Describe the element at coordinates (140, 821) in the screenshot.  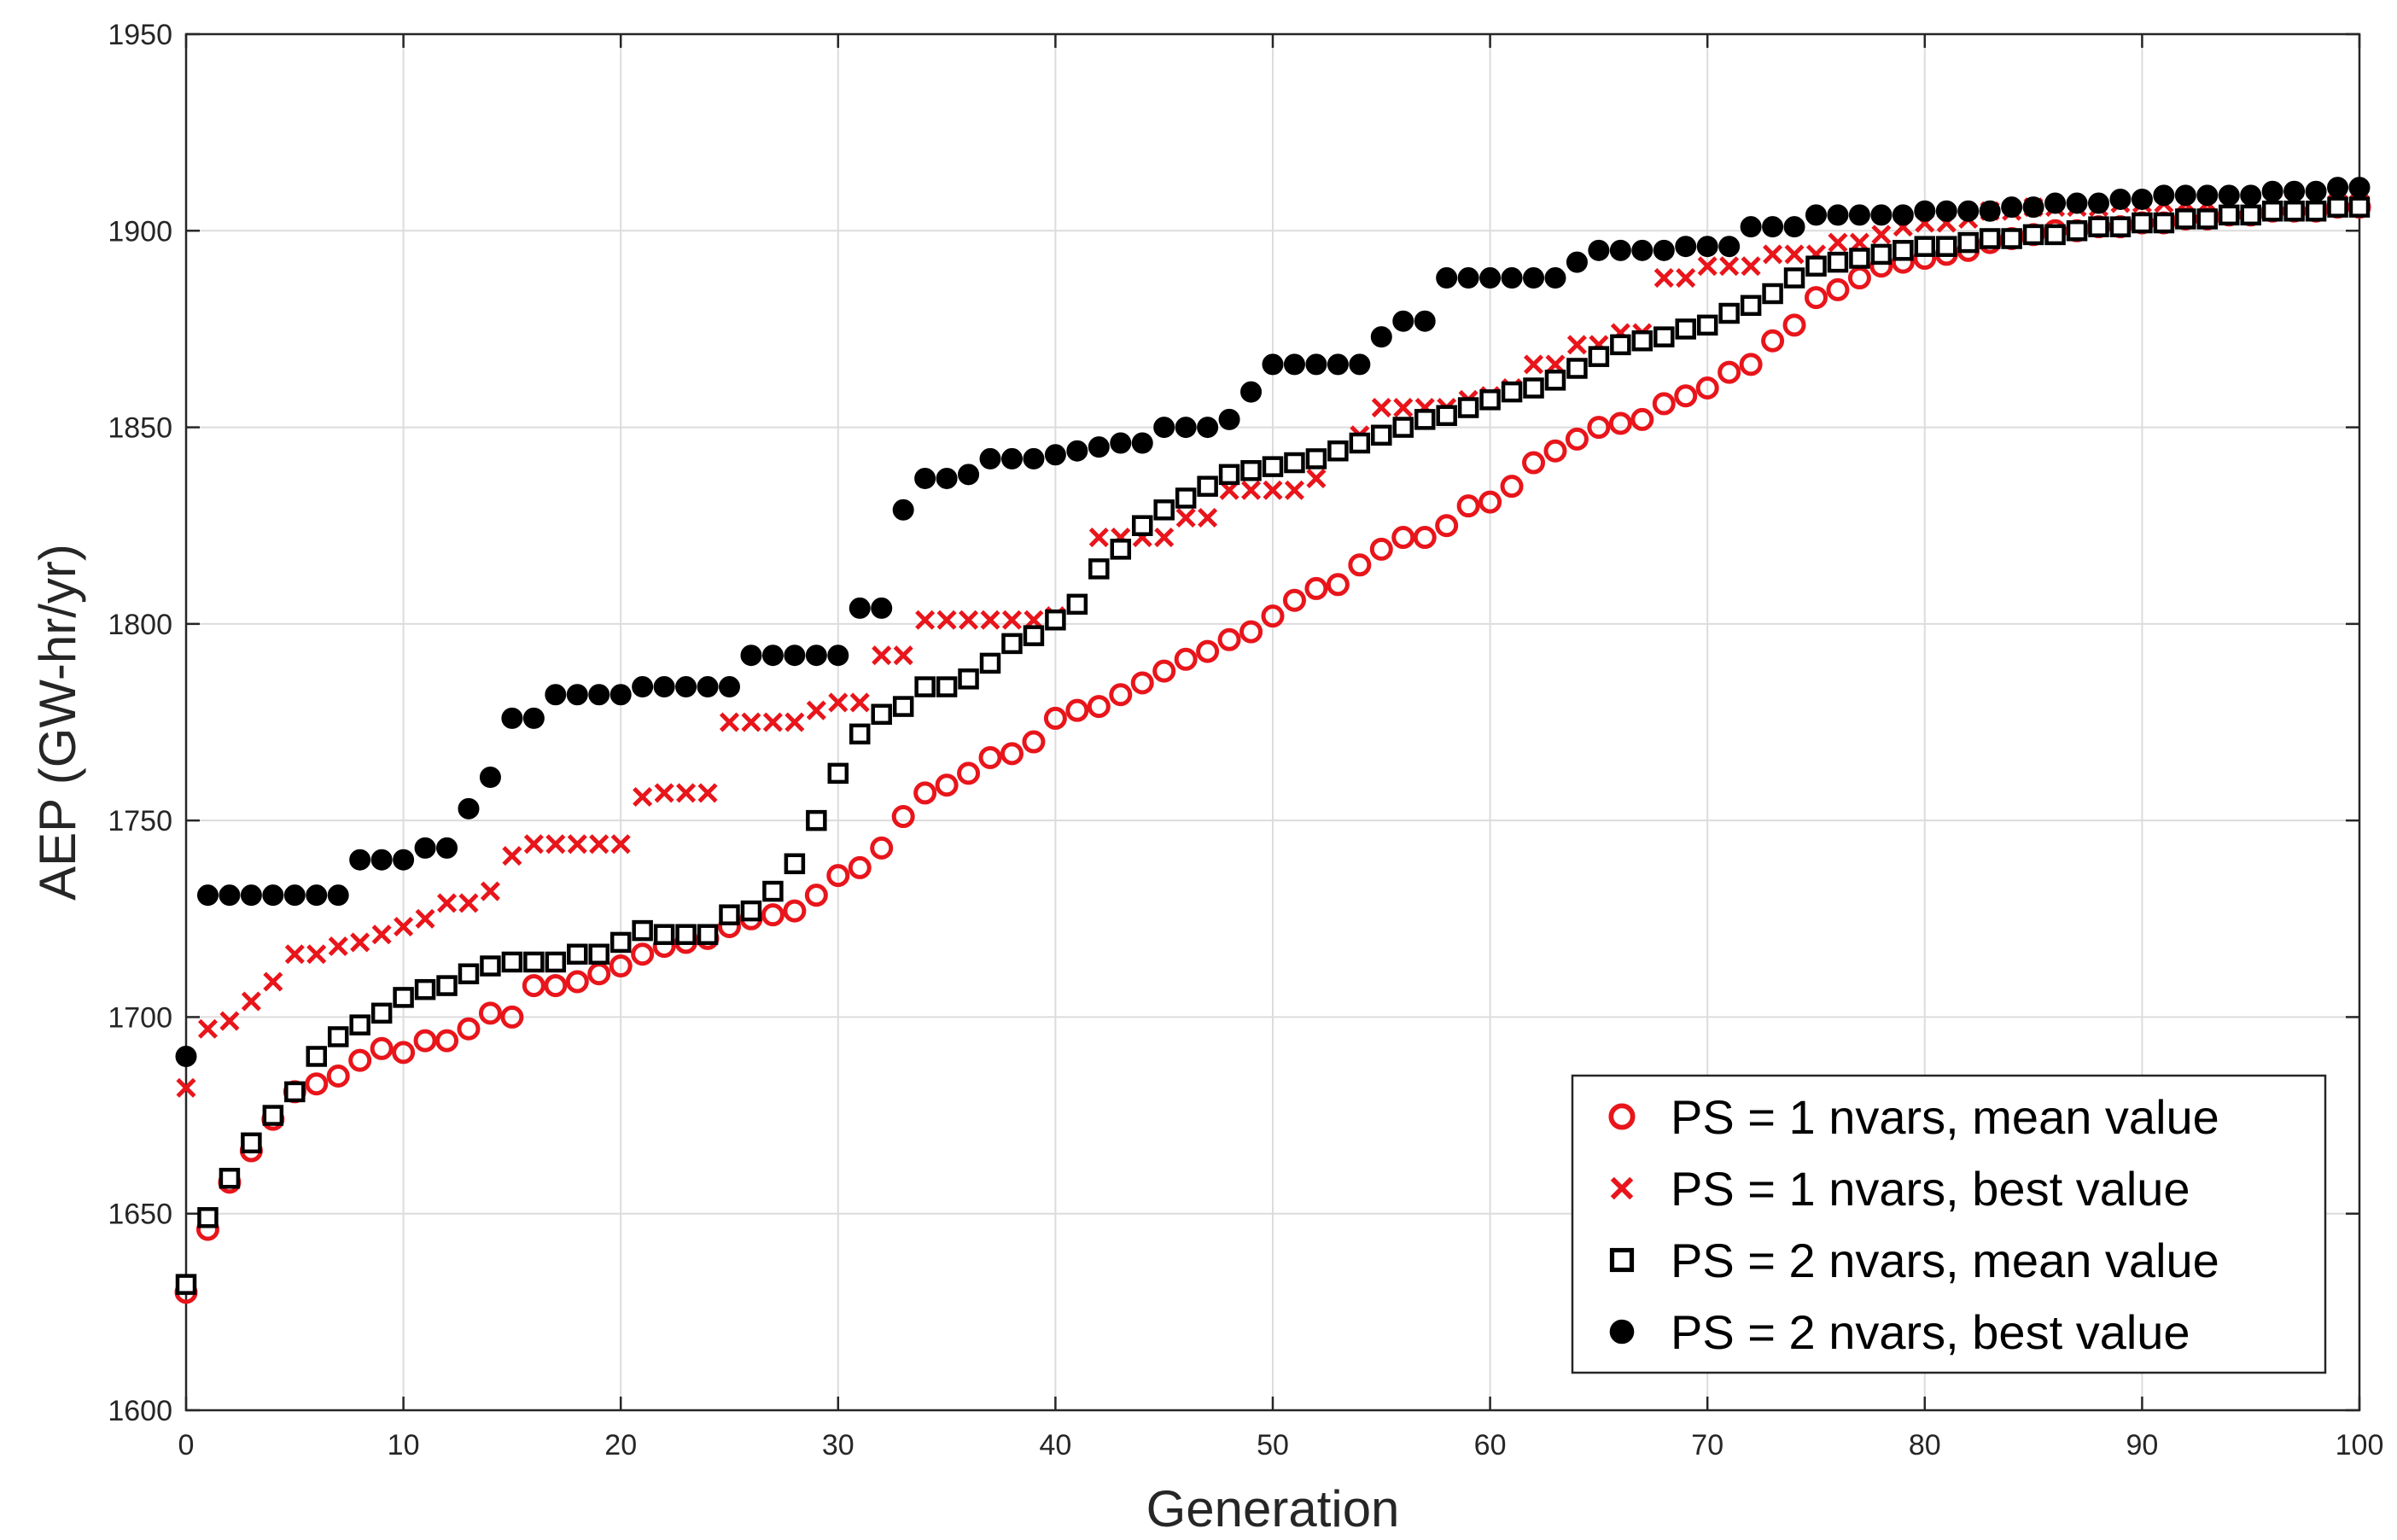
I see `y-tick-label: 1750` at that location.